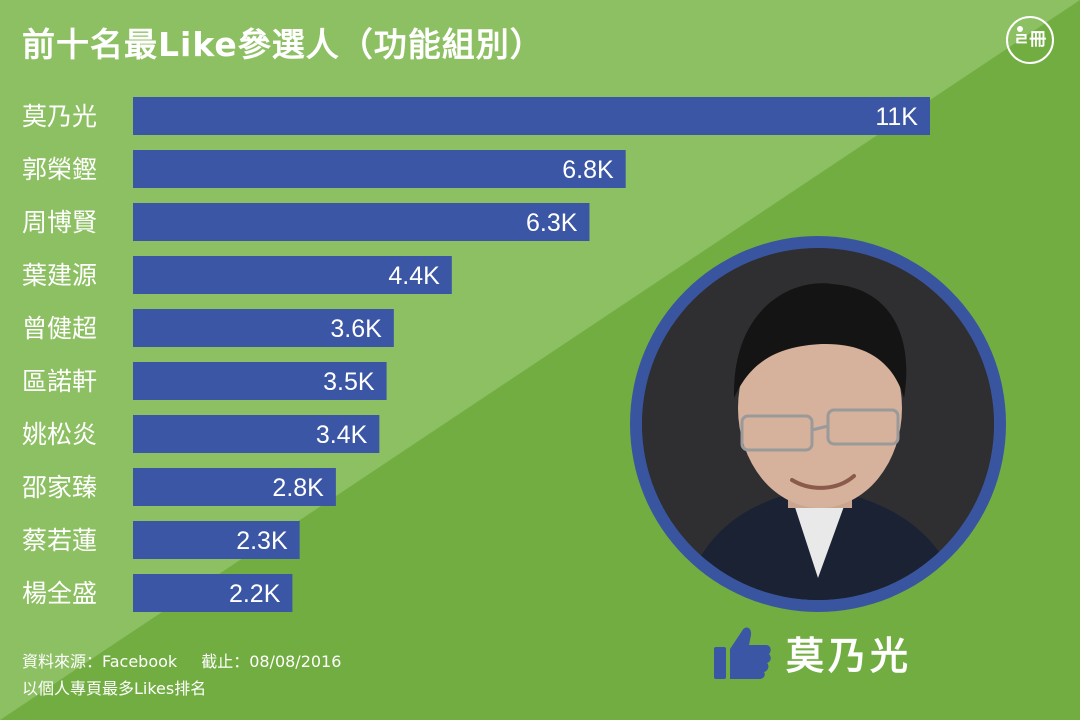 The width and height of the screenshot is (1080, 720). What do you see at coordinates (59, 593) in the screenshot?
I see `category-label: 楊全盛` at bounding box center [59, 593].